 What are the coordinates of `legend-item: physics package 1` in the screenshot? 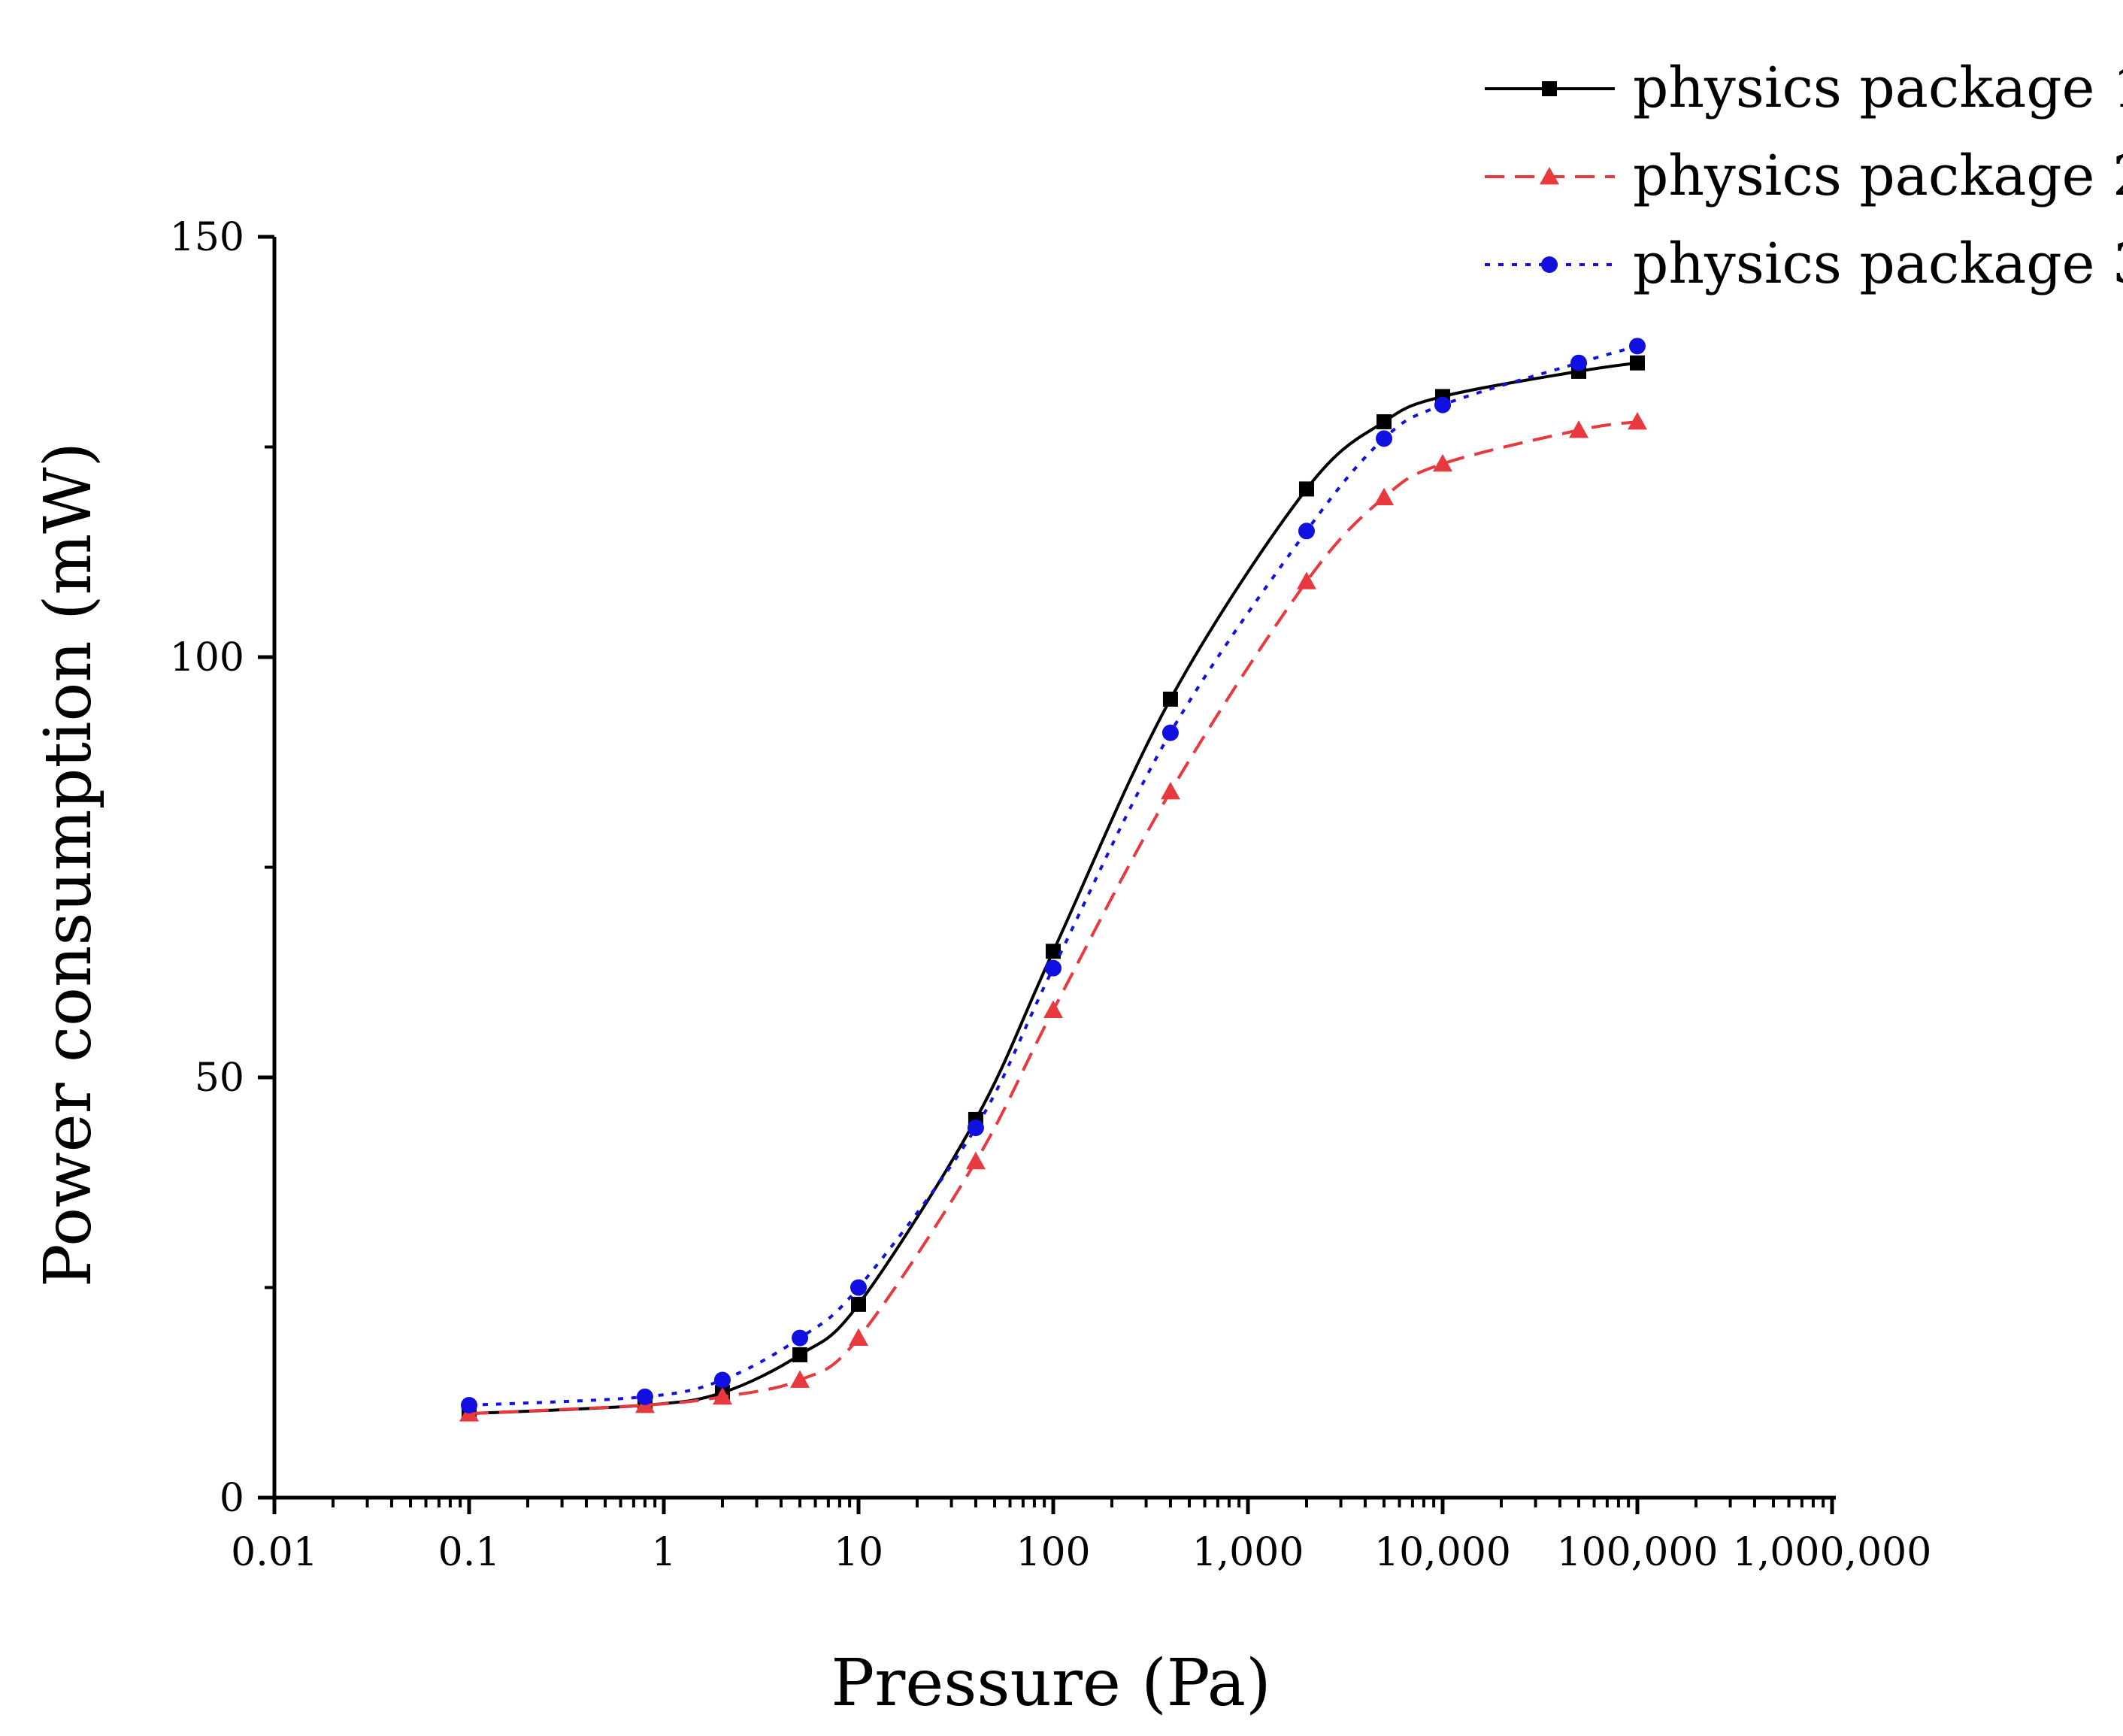 It's located at (1804, 88).